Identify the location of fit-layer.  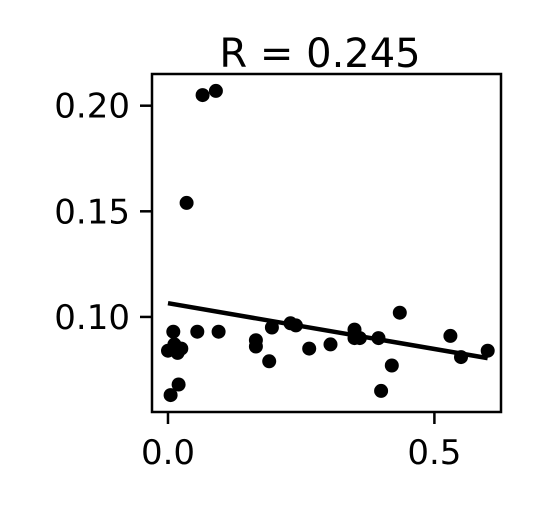
(328, 330).